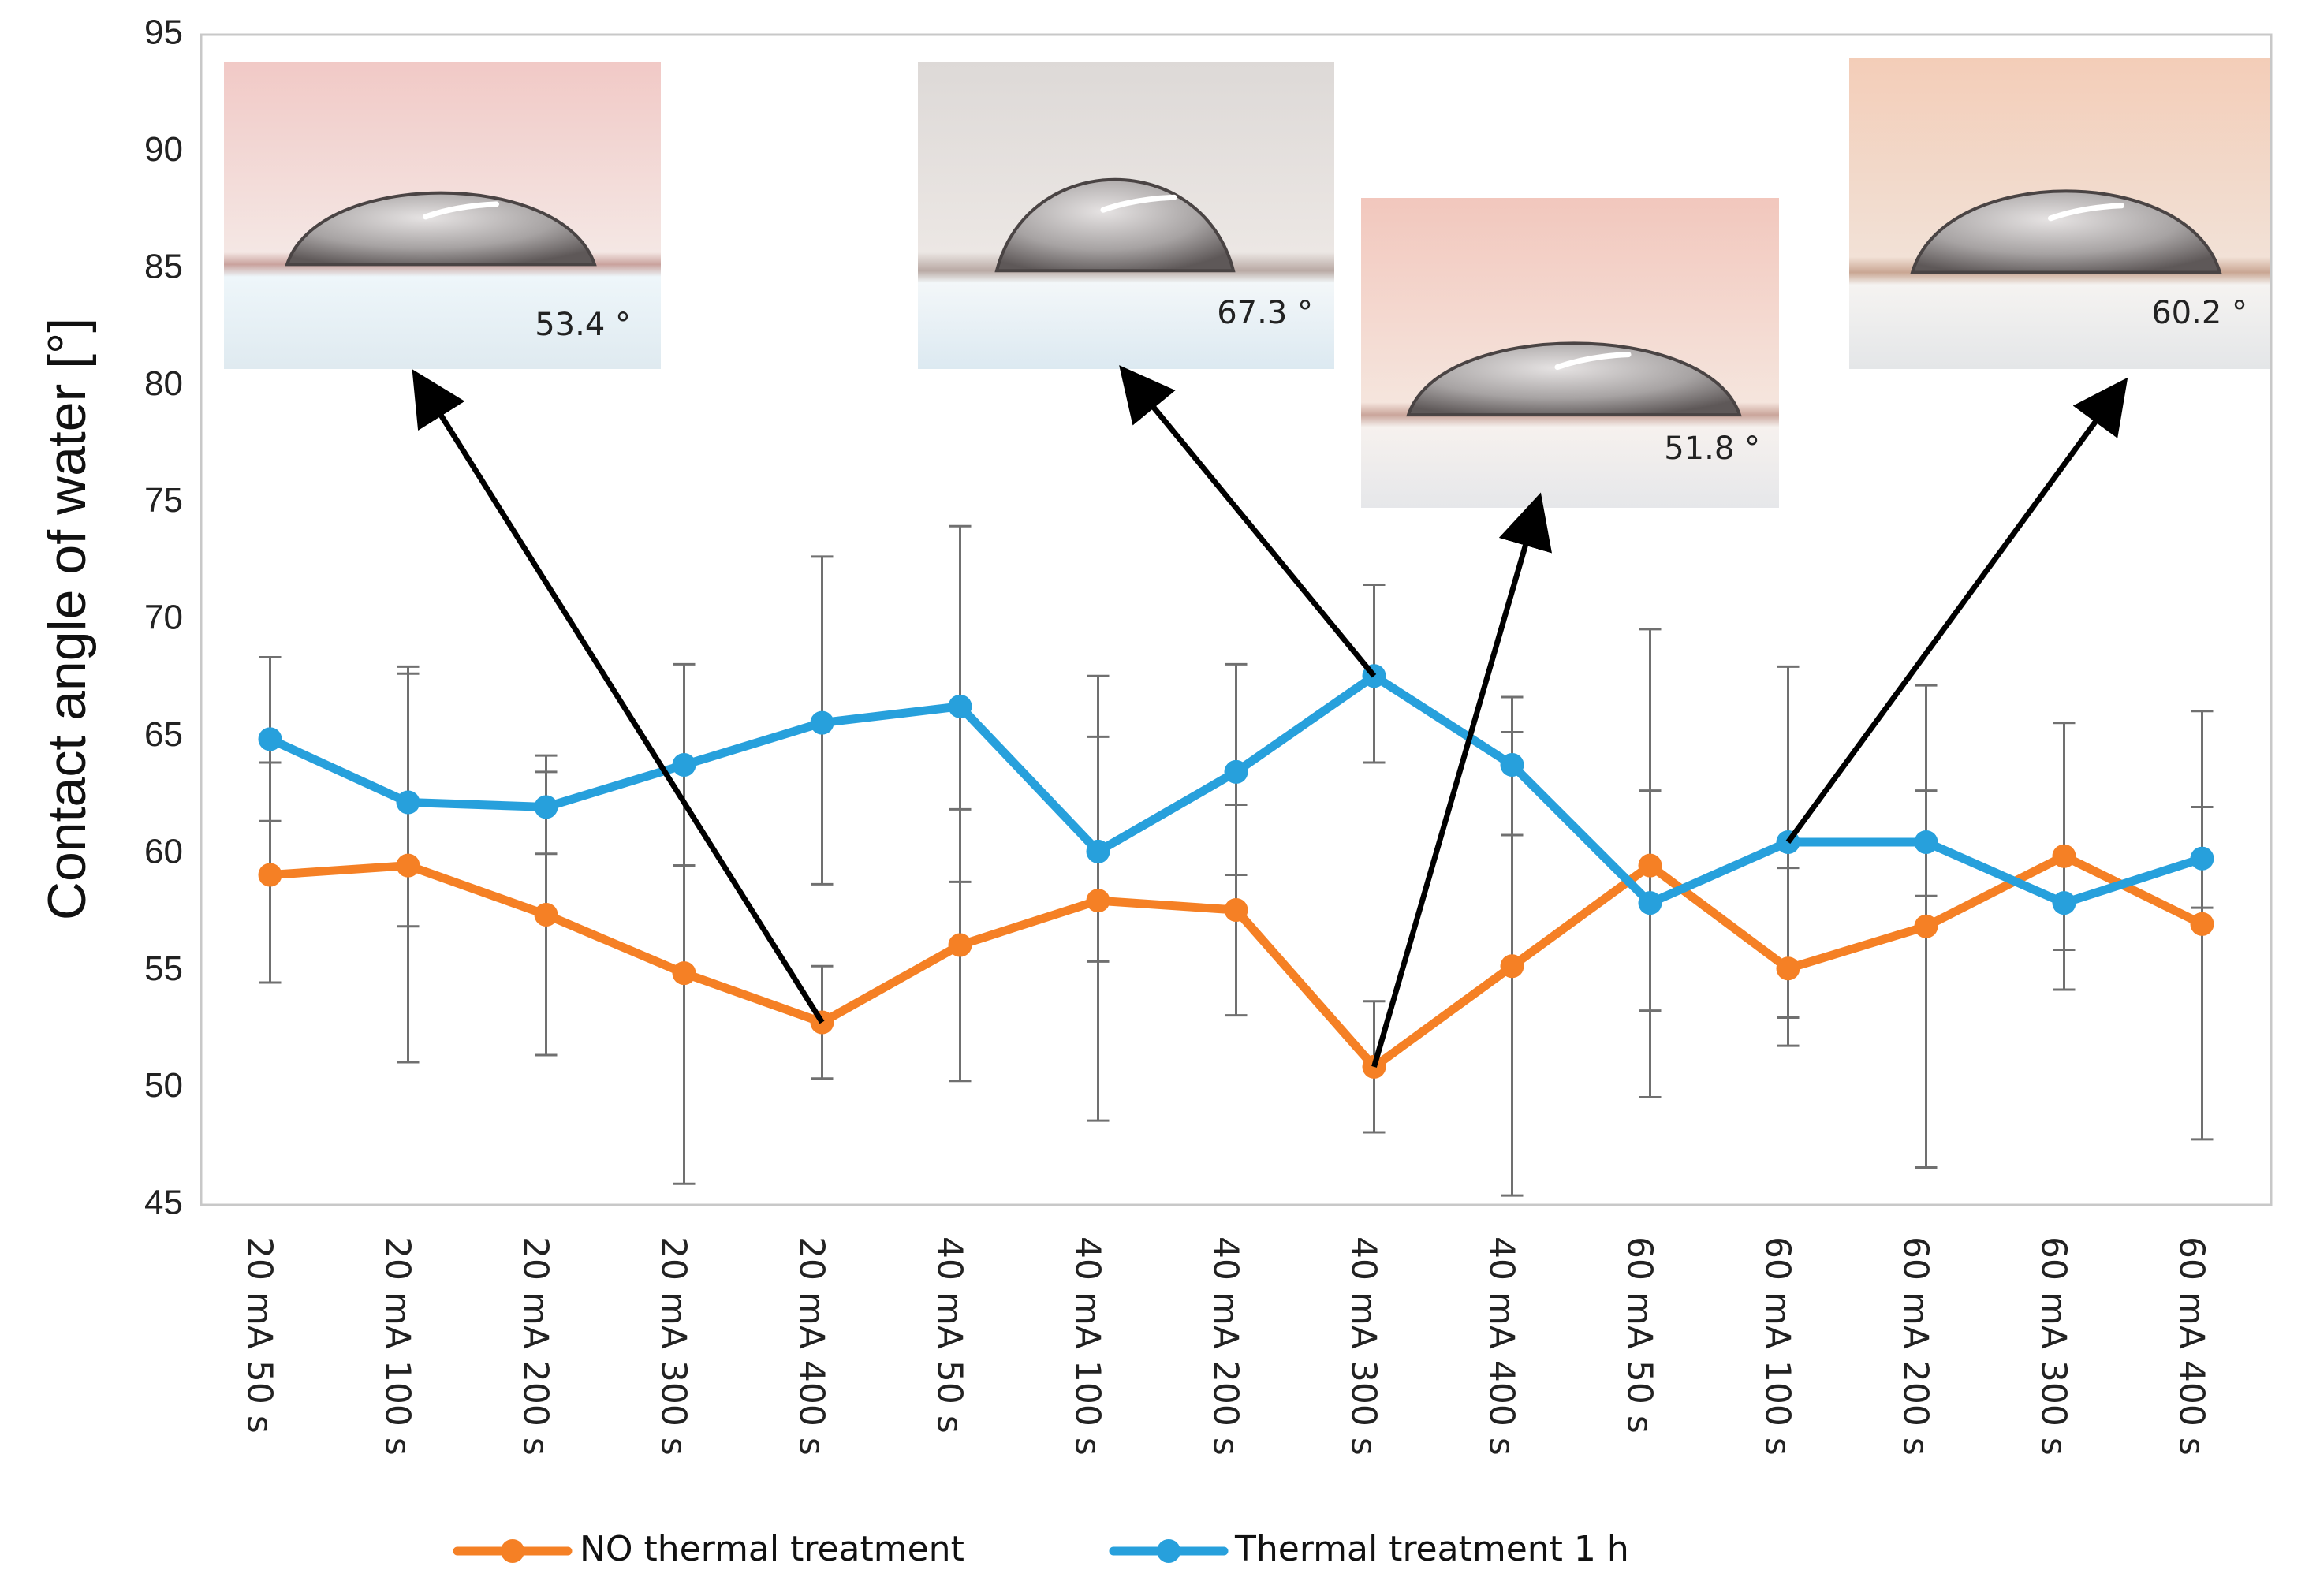 The image size is (2305, 1596). Describe the element at coordinates (1916, 1346) in the screenshot. I see `x-category-label: 60 mA 200 s` at that location.